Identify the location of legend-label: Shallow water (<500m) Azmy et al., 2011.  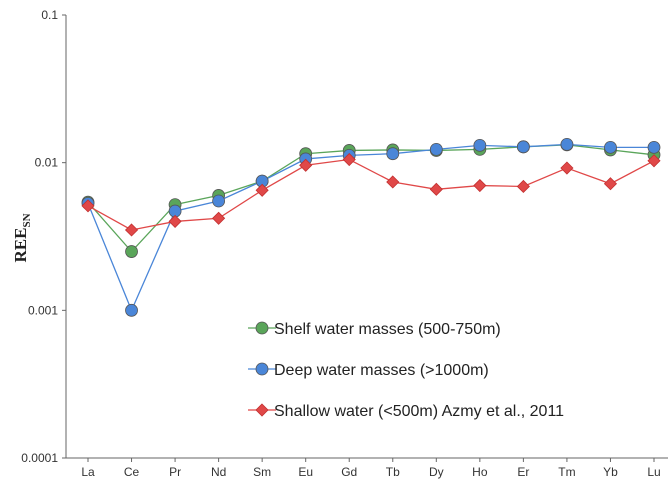
(419, 411).